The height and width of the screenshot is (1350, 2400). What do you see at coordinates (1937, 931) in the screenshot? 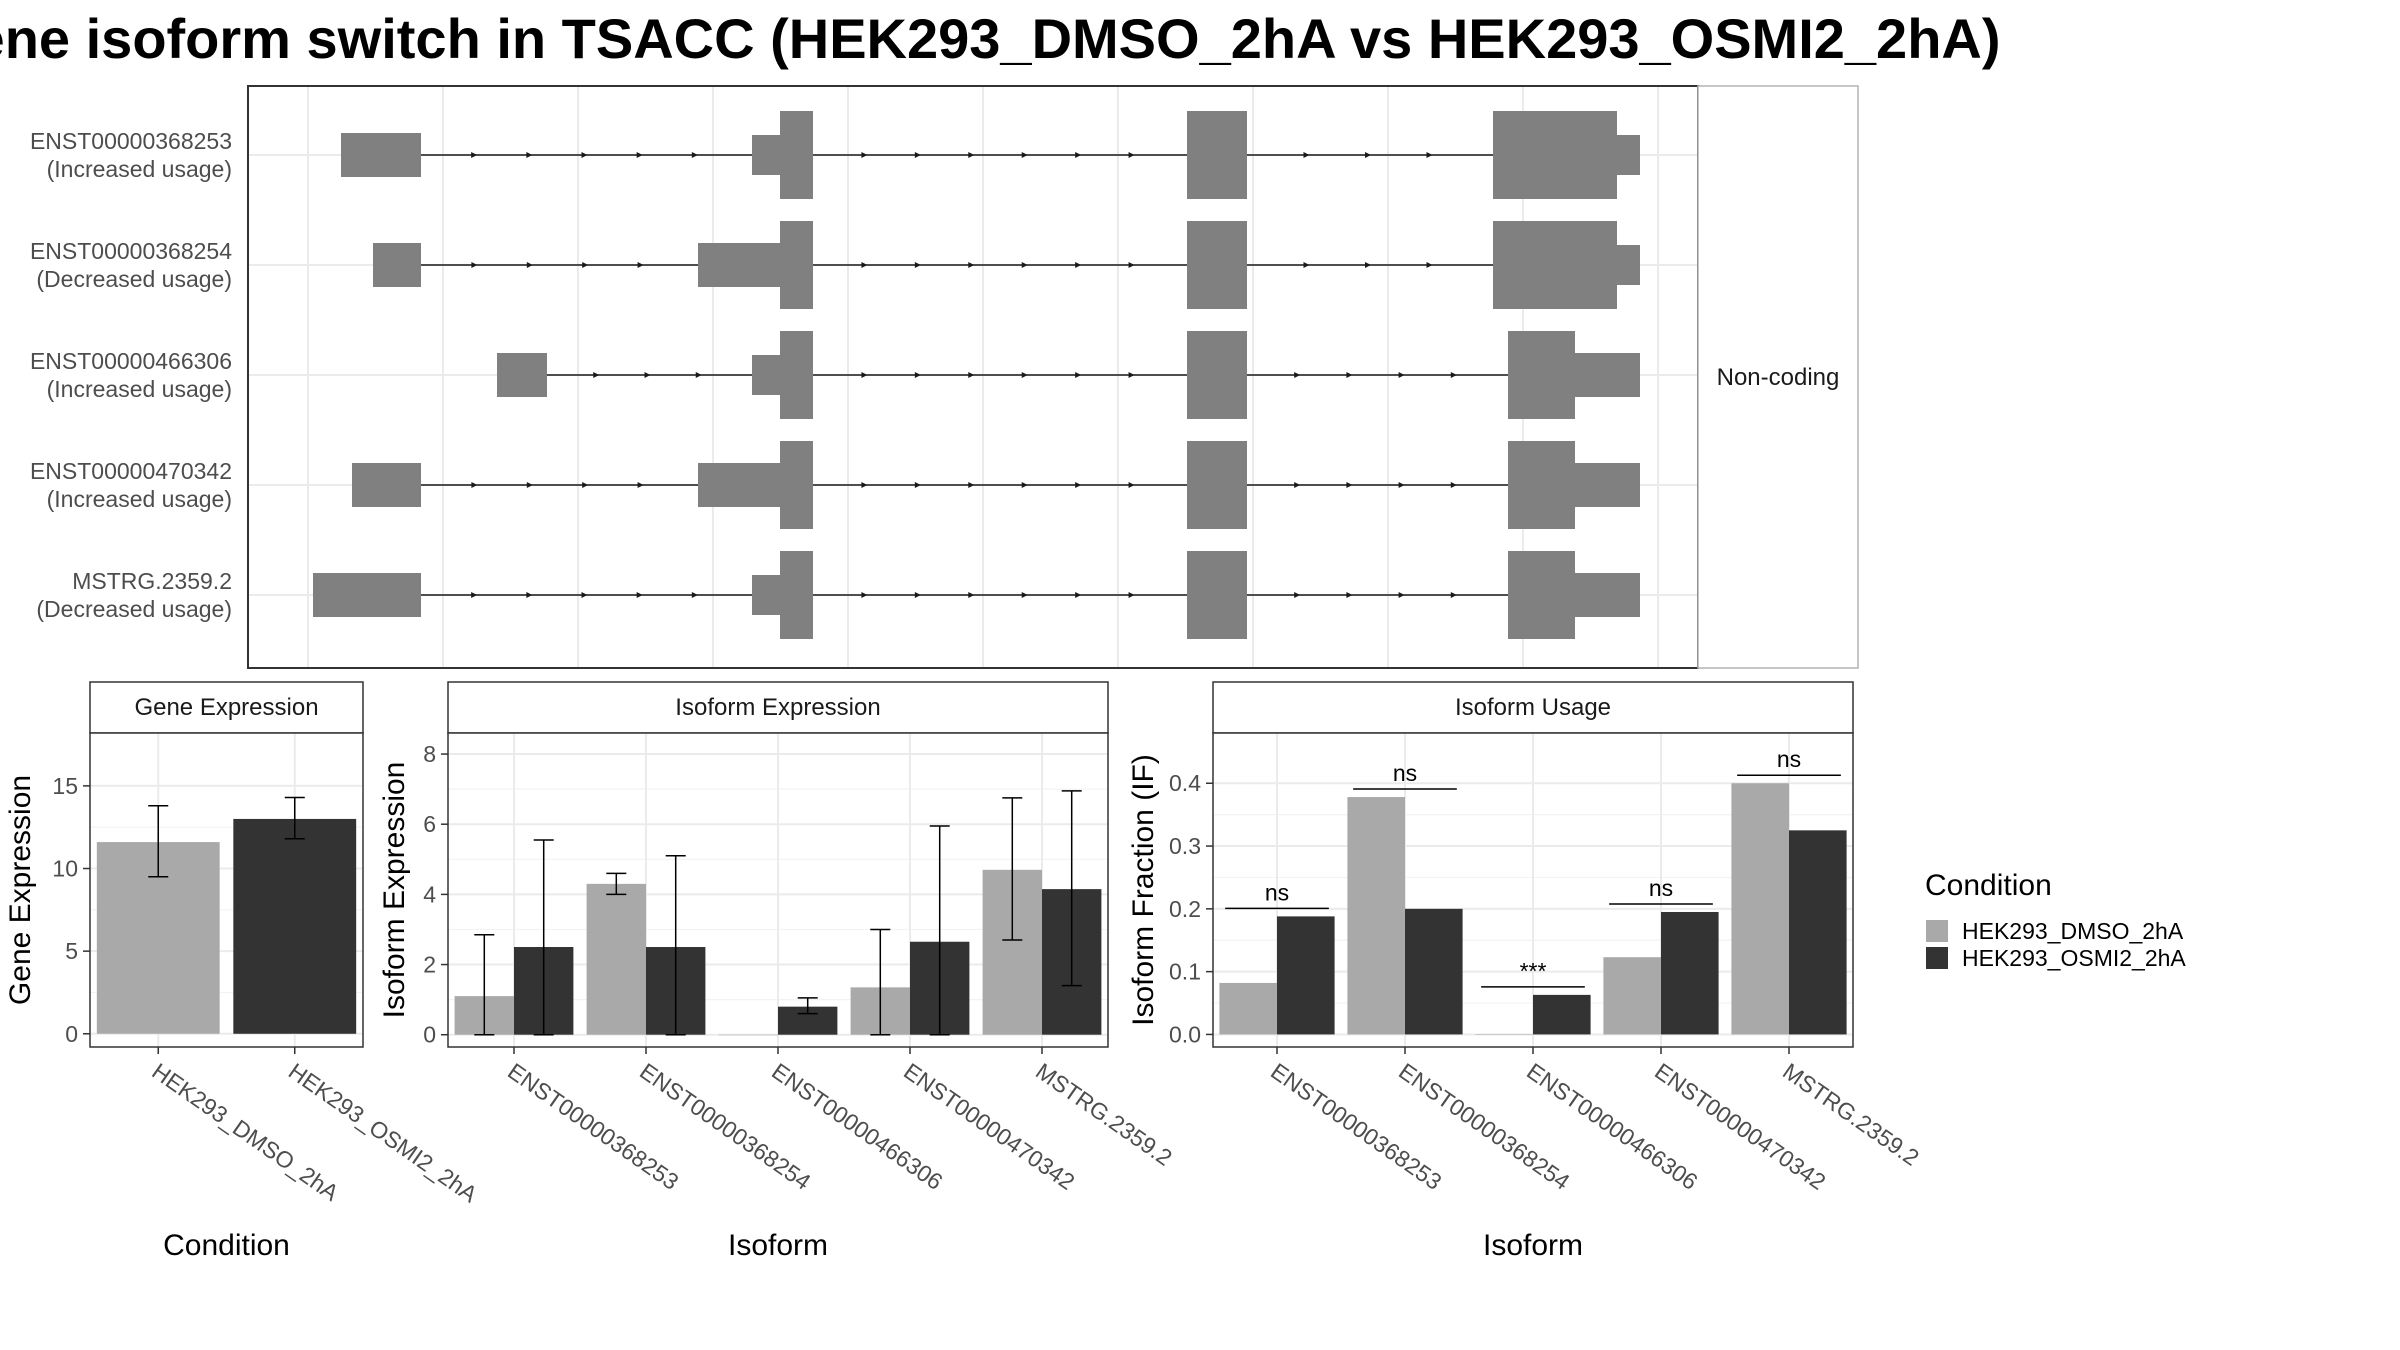
I see `legend-swatch` at bounding box center [1937, 931].